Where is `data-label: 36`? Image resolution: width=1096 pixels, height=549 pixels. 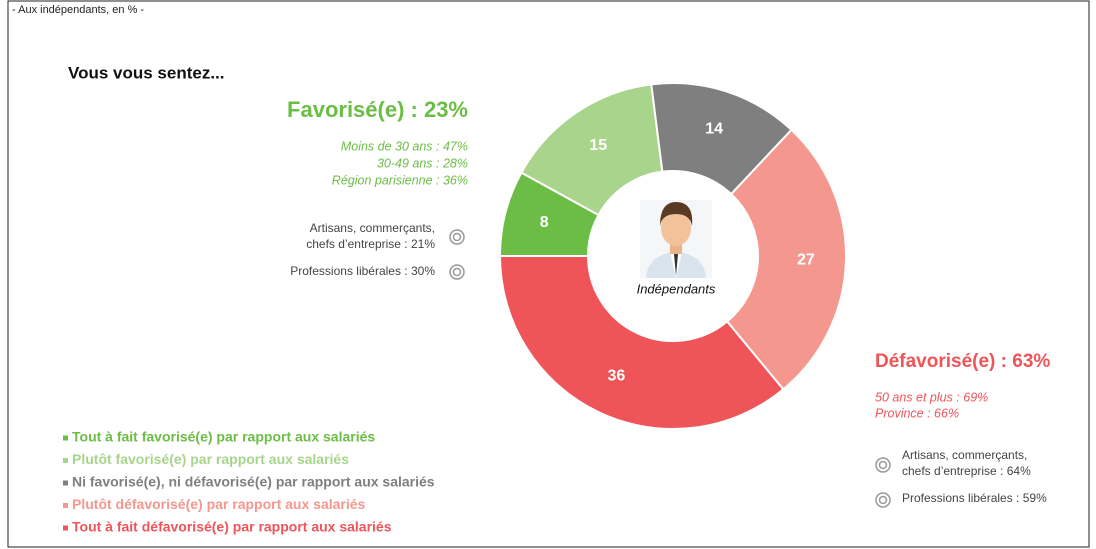 data-label: 36 is located at coordinates (616, 376).